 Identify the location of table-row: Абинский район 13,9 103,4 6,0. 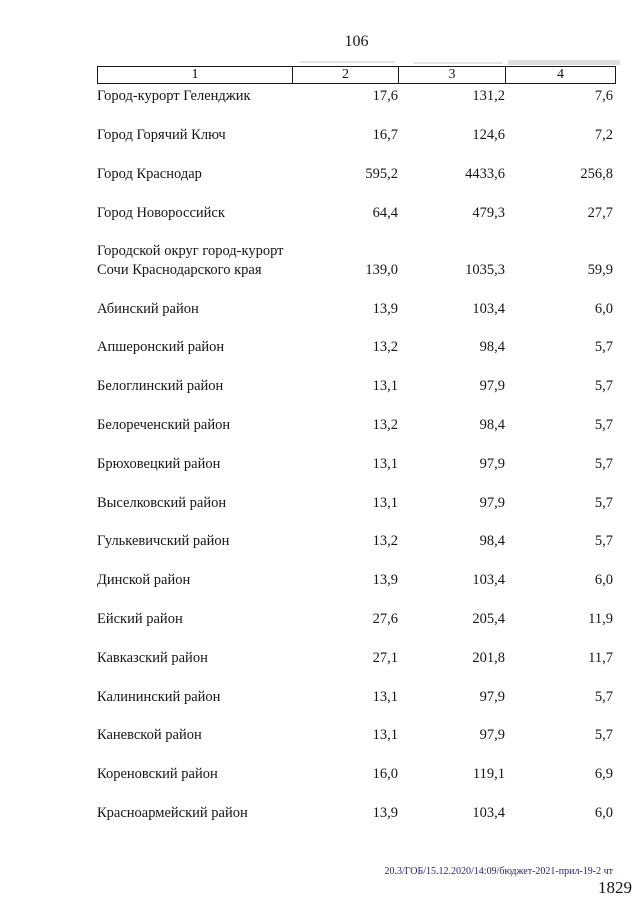
(356, 315).